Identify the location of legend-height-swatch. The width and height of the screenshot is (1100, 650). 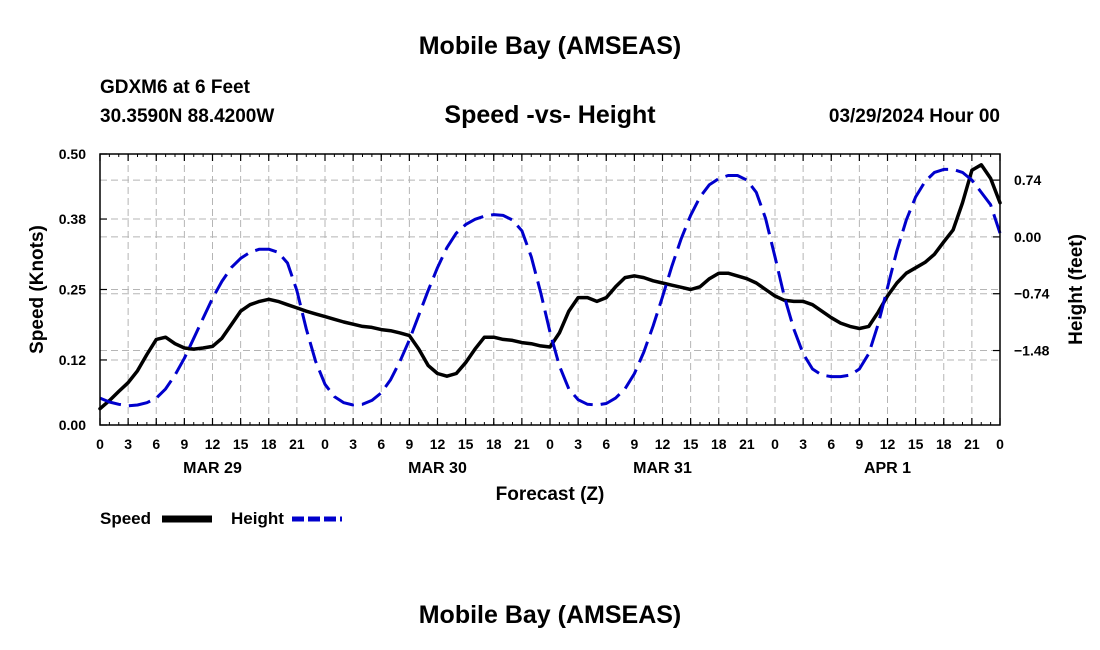
(317, 519).